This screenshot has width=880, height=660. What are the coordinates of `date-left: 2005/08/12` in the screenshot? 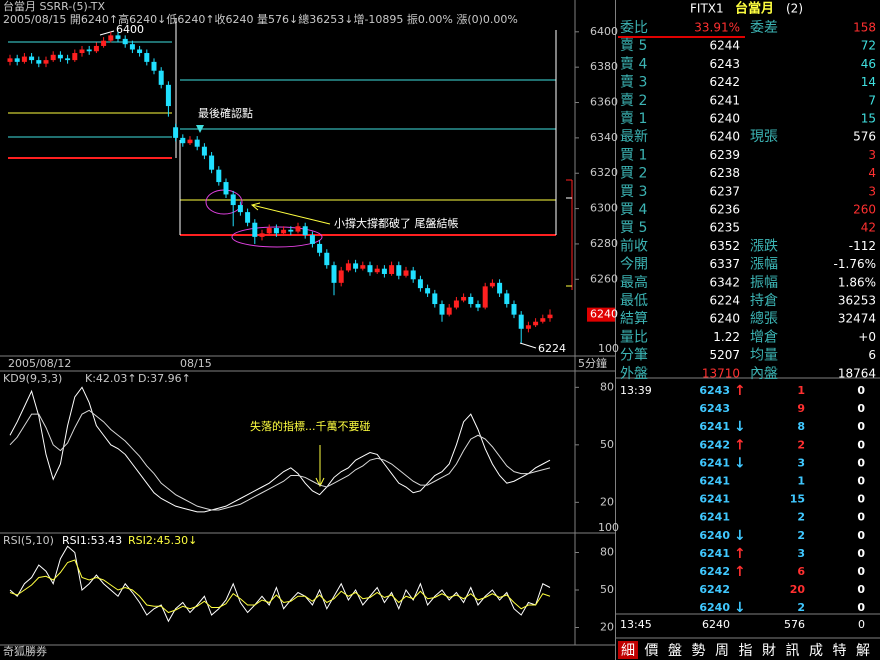 It's located at (39, 363).